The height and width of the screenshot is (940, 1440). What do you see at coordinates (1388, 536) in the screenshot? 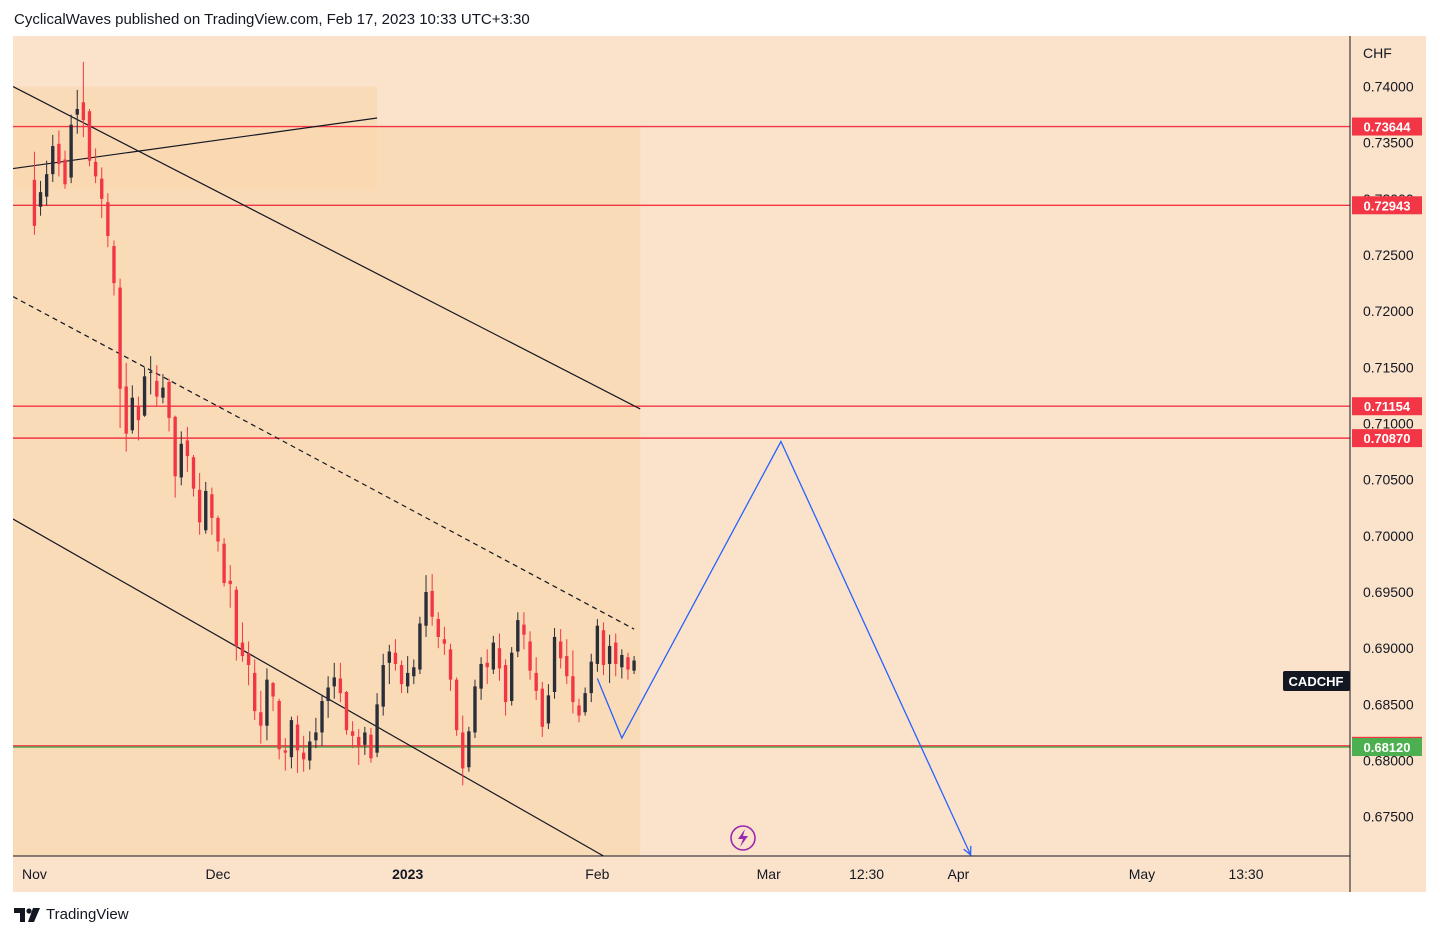
I see `price-tick-label: 0.70000` at bounding box center [1388, 536].